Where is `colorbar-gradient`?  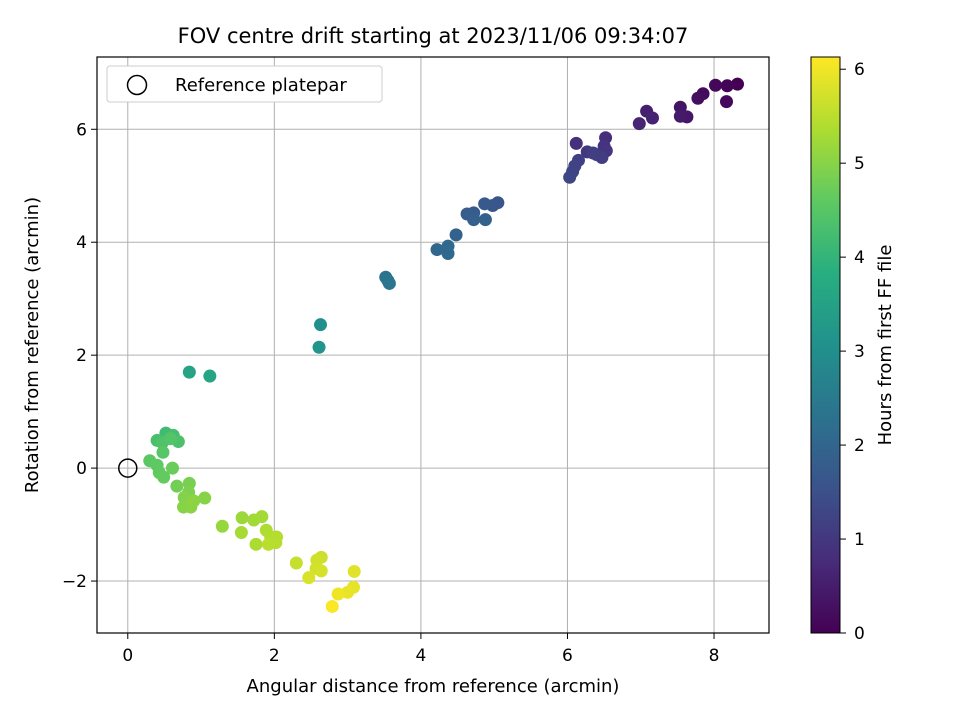 colorbar-gradient is located at coordinates (825, 345).